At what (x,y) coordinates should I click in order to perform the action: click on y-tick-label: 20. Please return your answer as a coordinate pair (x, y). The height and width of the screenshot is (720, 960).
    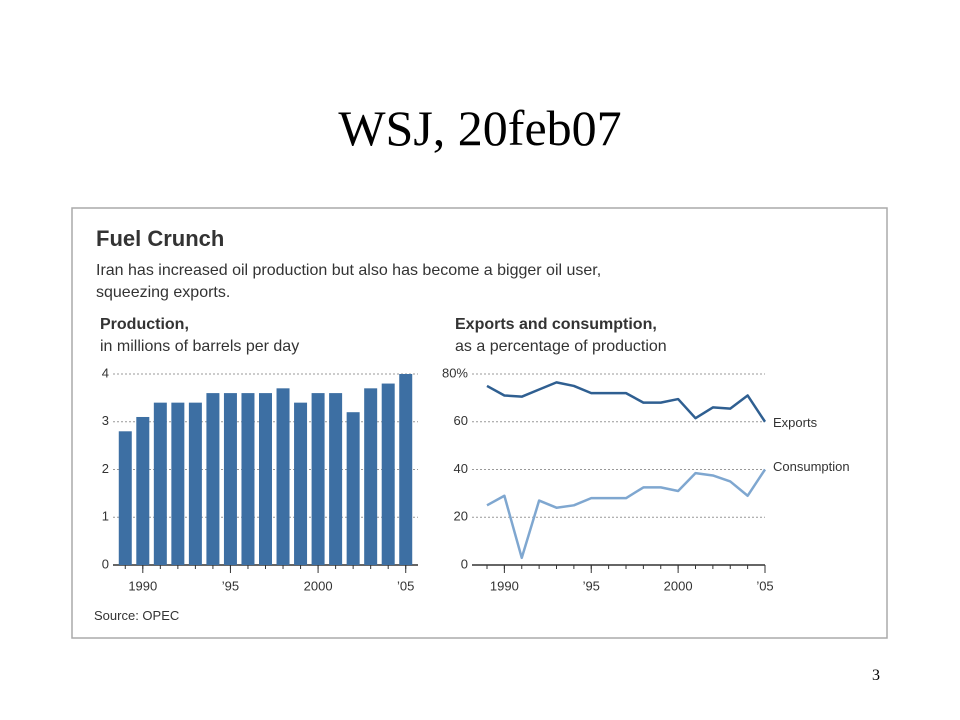
    Looking at the image, I should click on (461, 516).